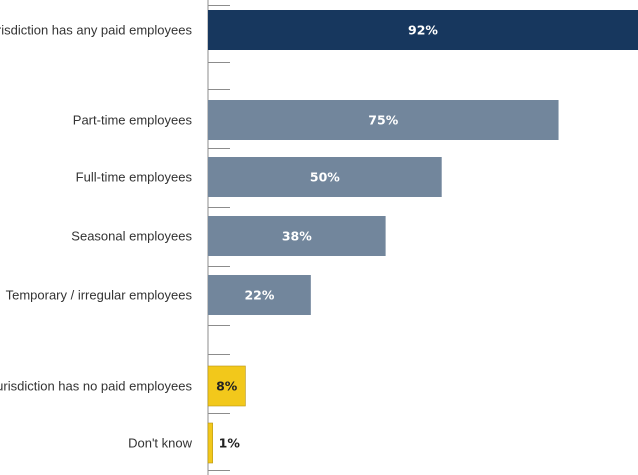  Describe the element at coordinates (133, 120) in the screenshot. I see `category-label: Part-time employees` at that location.